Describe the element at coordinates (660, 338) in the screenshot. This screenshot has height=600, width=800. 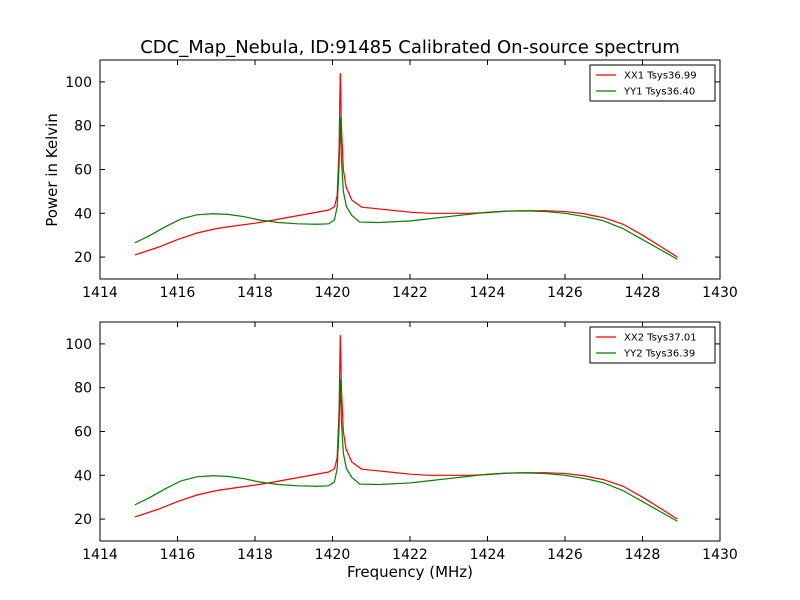
I see `legend-entry: XX2 Tsys37.01` at that location.